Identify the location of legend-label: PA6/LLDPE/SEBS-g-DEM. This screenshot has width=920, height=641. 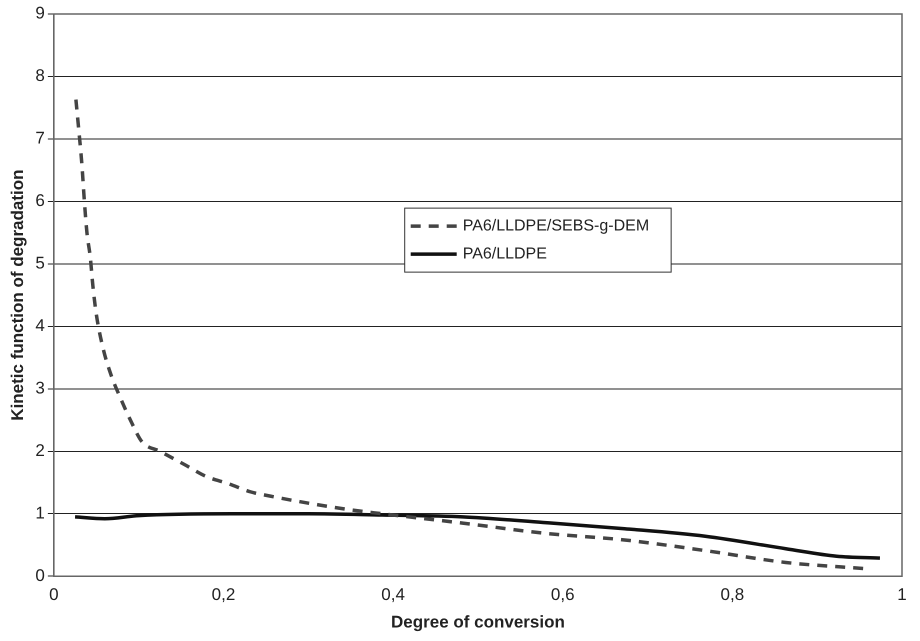
(556, 226).